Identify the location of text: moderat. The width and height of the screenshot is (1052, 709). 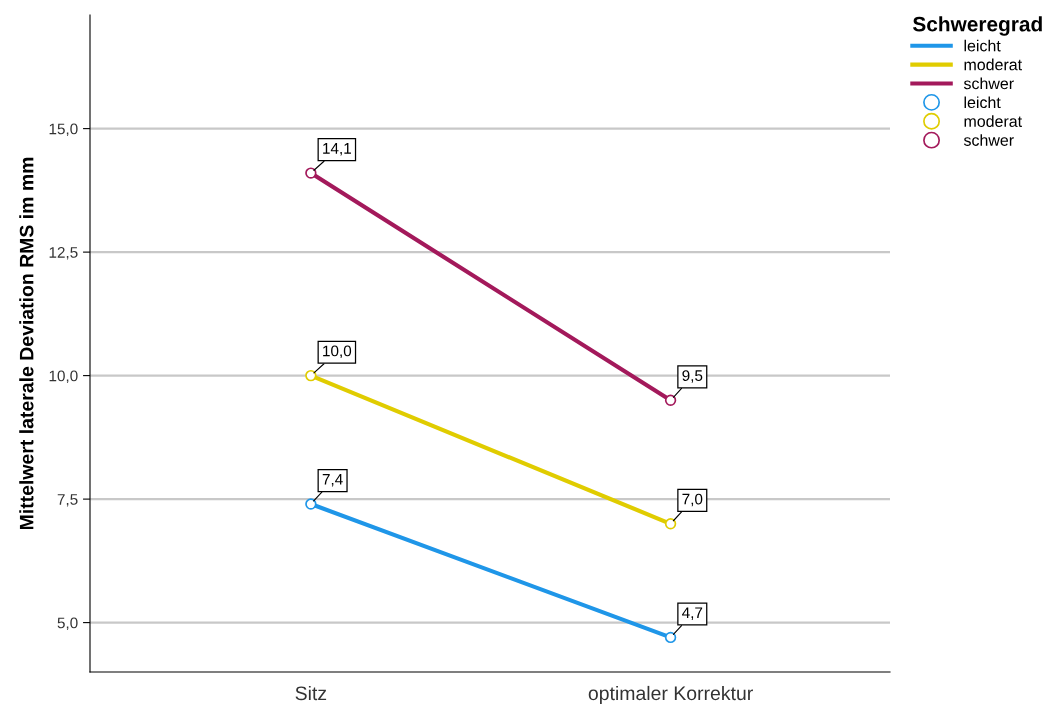
(993, 64).